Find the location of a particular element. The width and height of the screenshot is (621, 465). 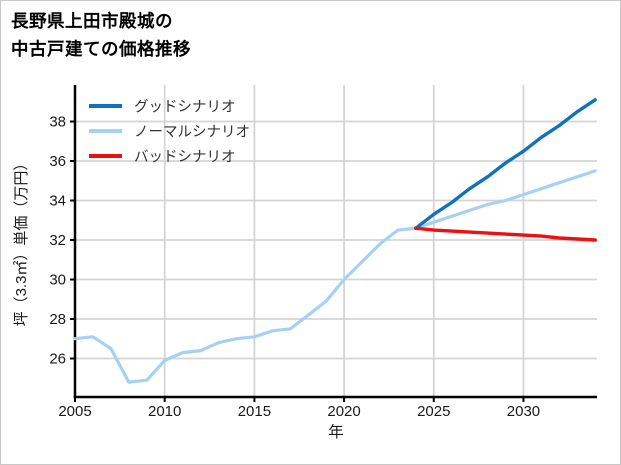

y-tick-label: 36 is located at coordinates (57, 161).